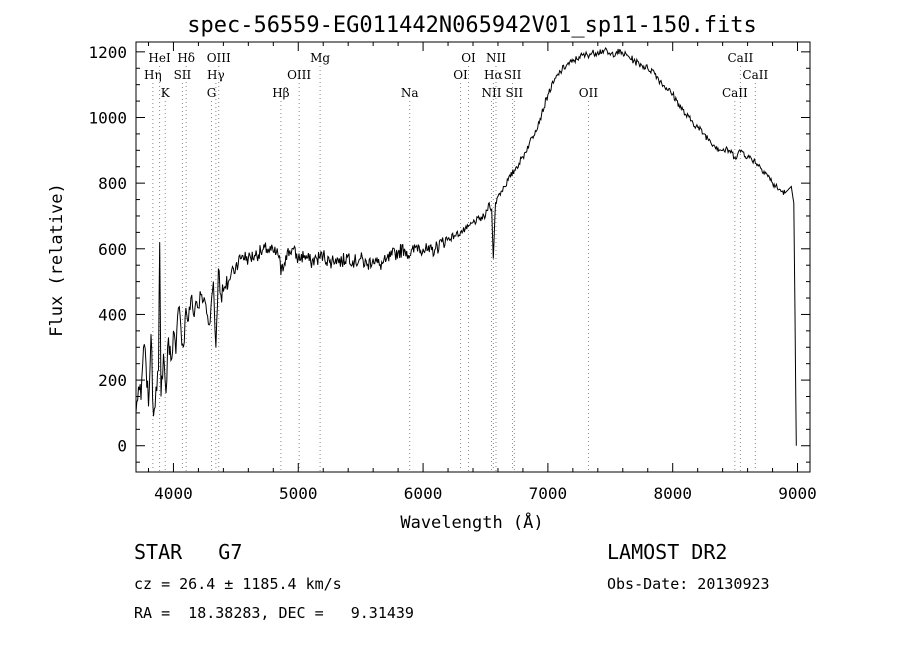  What do you see at coordinates (298, 493) in the screenshot?
I see `x-tick-label: 5000` at bounding box center [298, 493].